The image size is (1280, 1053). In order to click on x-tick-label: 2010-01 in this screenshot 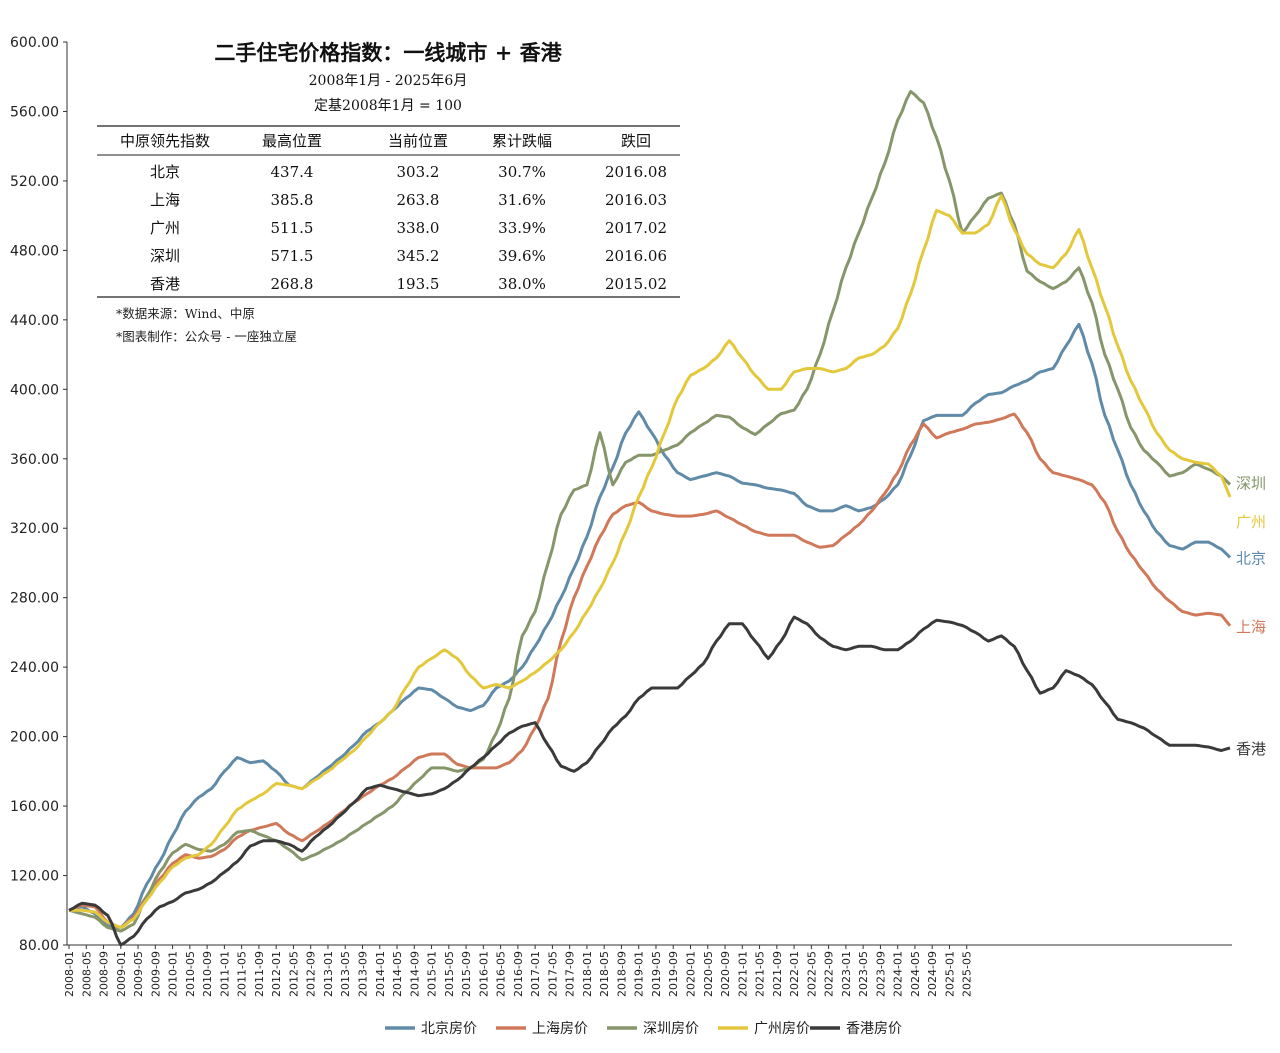, I will do `click(173, 974)`.